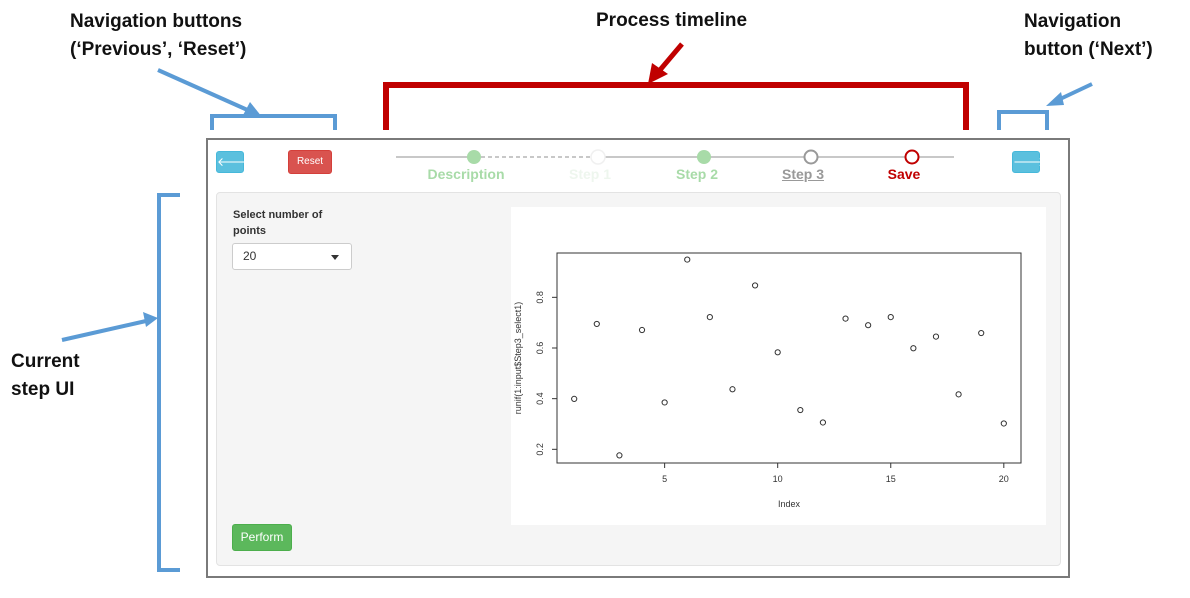 This screenshot has height=598, width=1190. What do you see at coordinates (104, 330) in the screenshot?
I see `step-ui-arrow` at bounding box center [104, 330].